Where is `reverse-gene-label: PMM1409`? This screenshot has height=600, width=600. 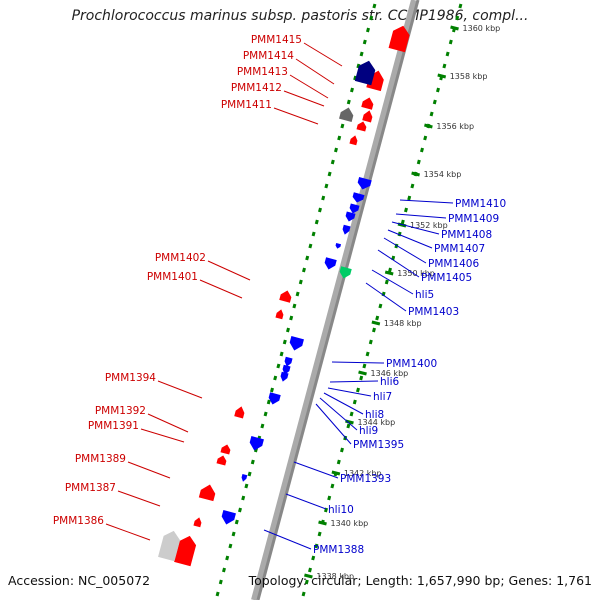 reverse-gene-label: PMM1409 is located at coordinates (473, 219).